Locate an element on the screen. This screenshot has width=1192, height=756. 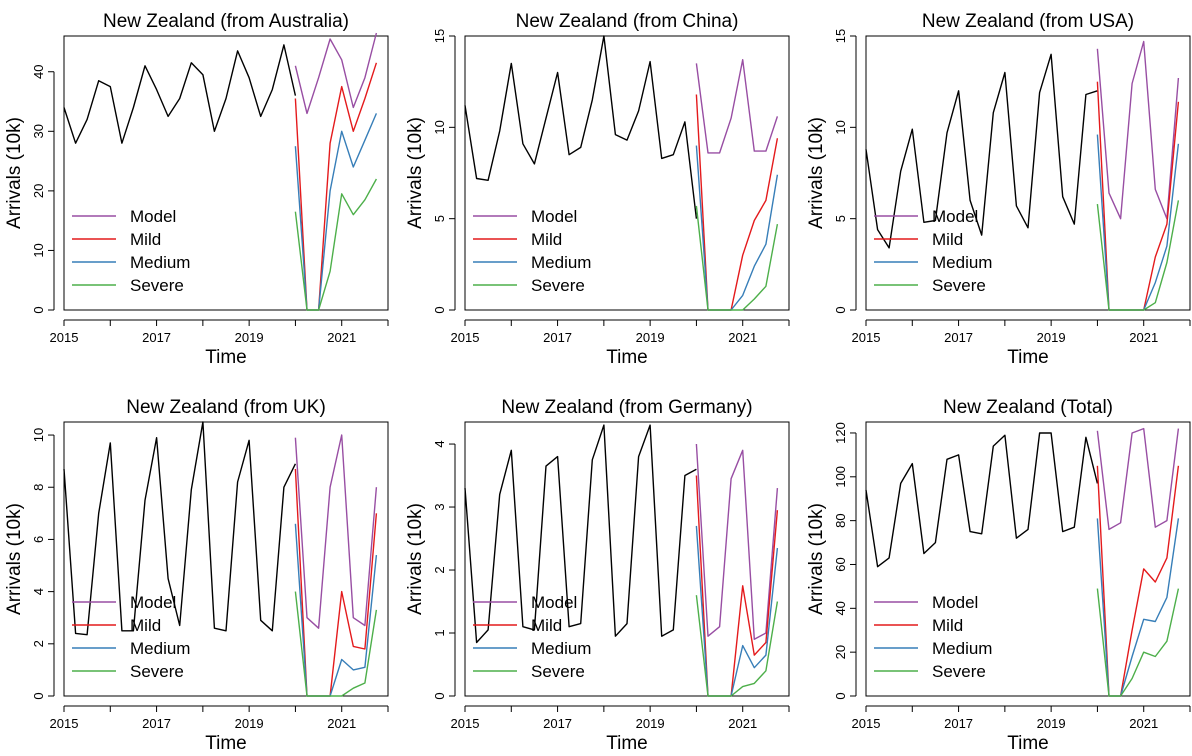
y-tick-label: 30 is located at coordinates (38, 131).